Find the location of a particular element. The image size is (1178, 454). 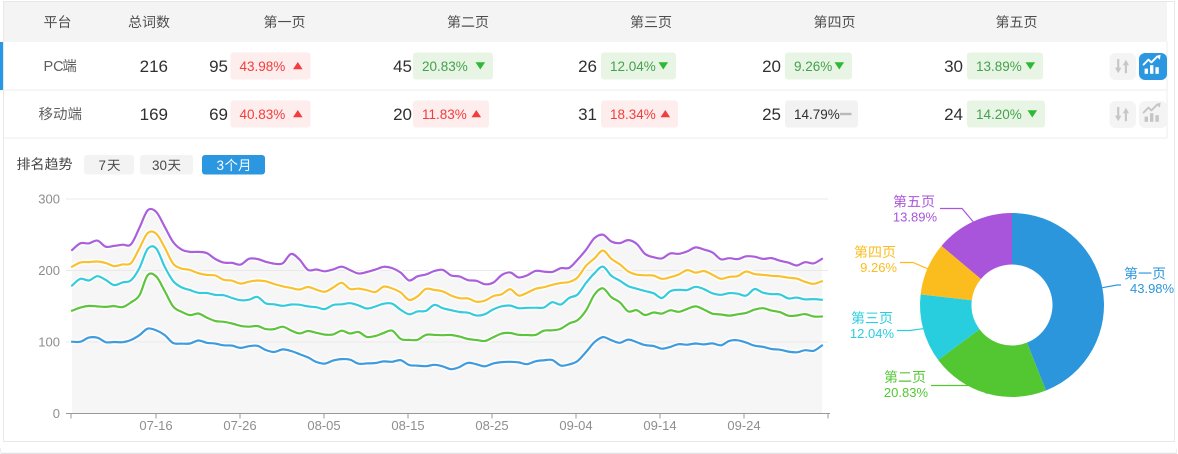

svg-text: PC is located at coordinates (54, 67).